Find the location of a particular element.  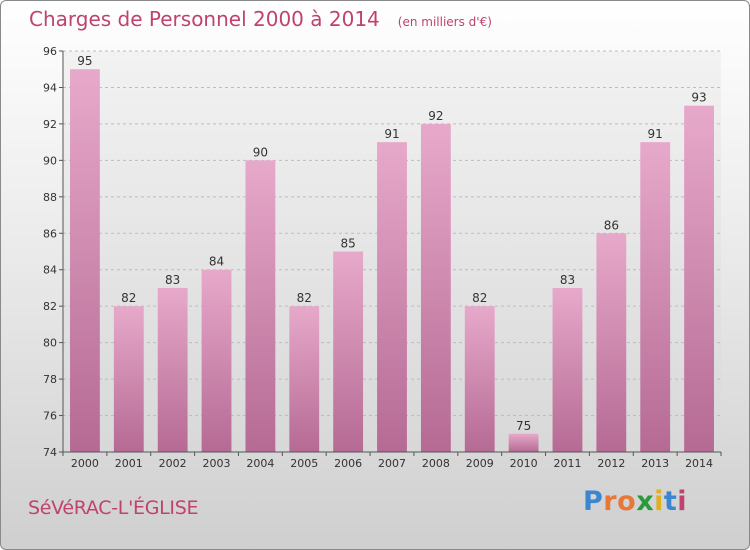

bar-2009 is located at coordinates (479, 379).